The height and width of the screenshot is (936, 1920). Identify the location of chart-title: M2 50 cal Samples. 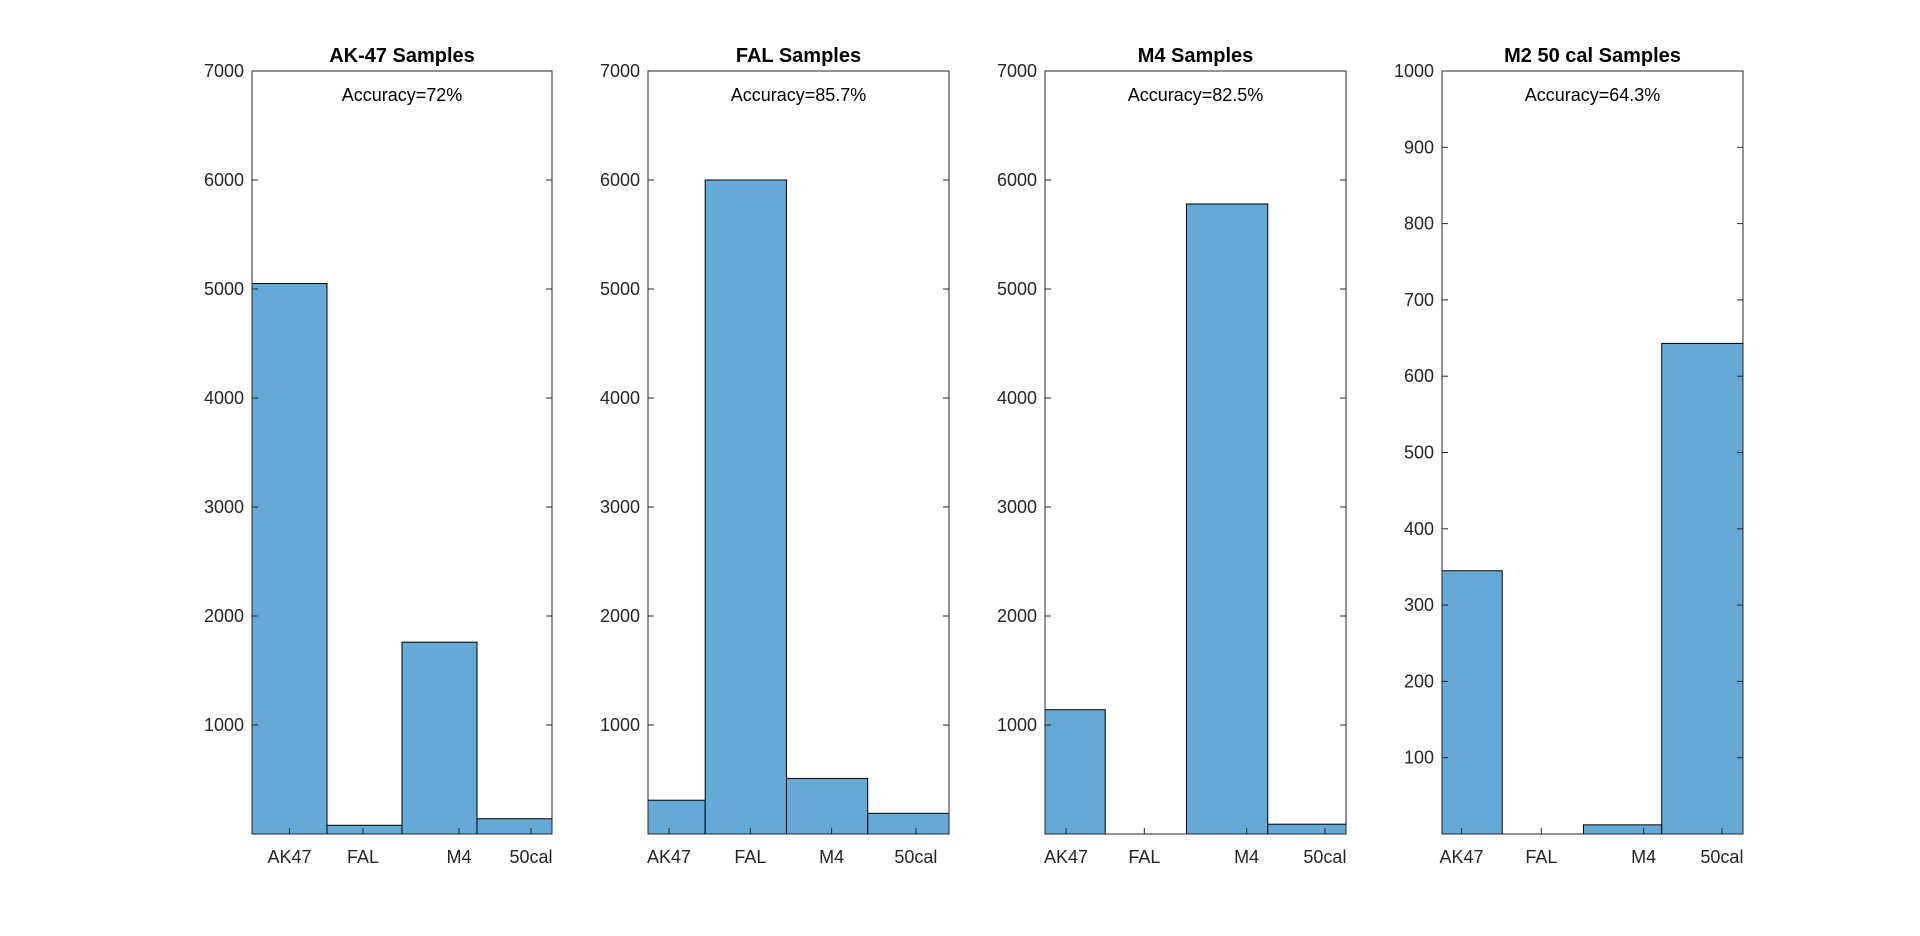
(1592, 56).